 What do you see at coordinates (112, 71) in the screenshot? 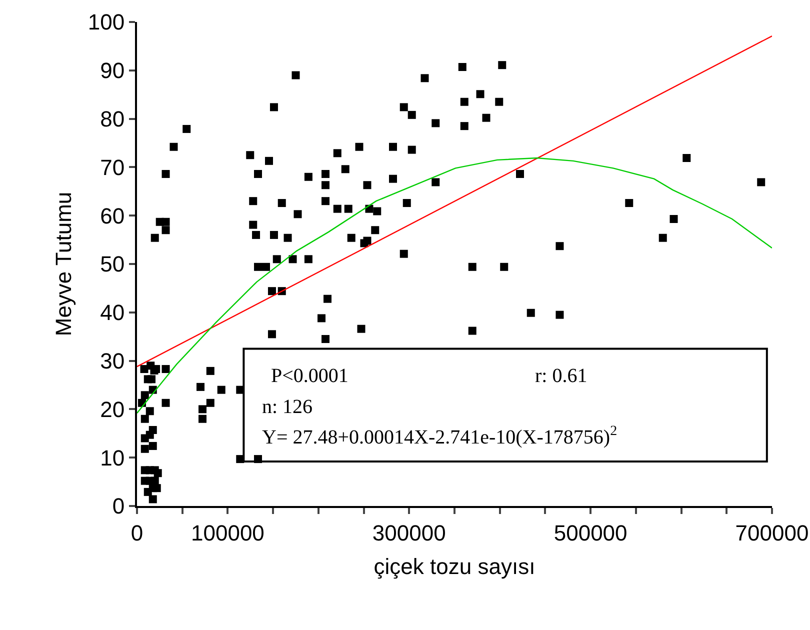
I see `y-tick-label: 90` at bounding box center [112, 71].